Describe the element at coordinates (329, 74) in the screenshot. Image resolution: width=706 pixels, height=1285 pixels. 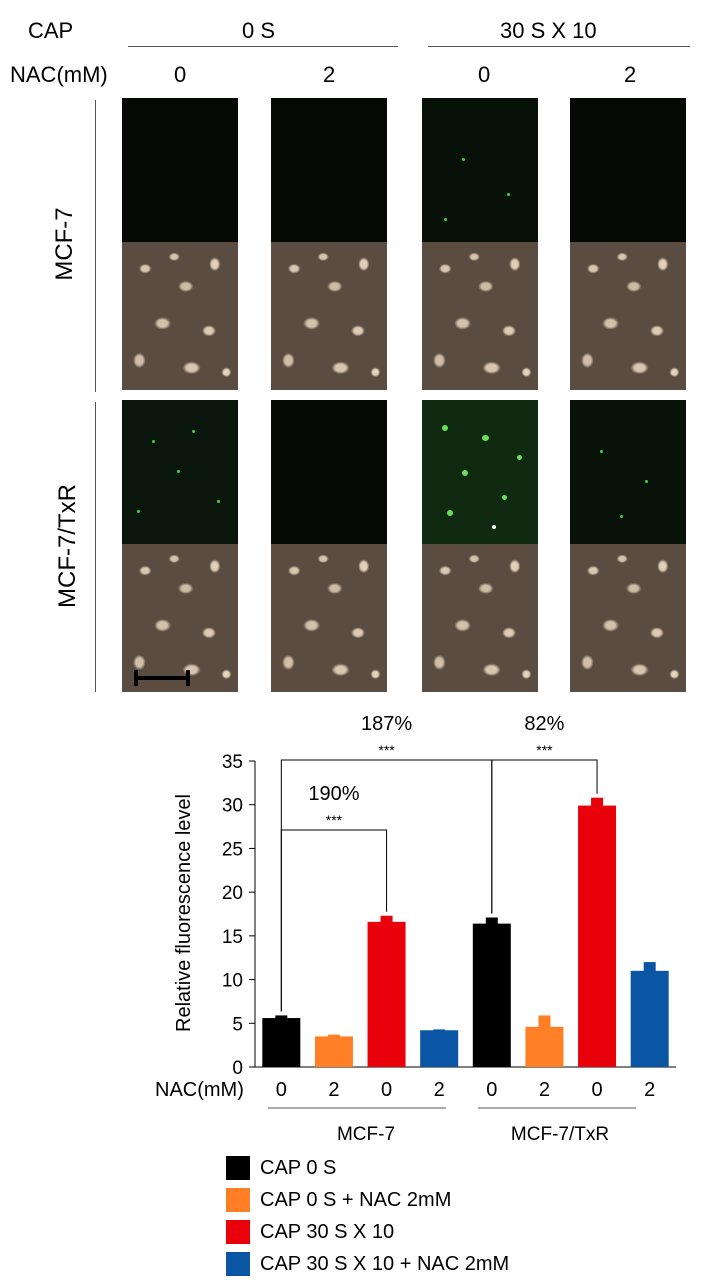
I see `nac-value-2: 2` at that location.